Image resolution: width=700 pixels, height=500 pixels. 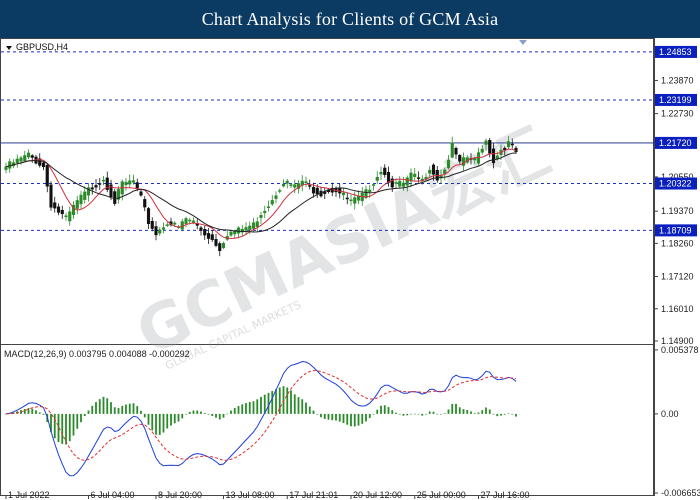 I want to click on symbol-dropdown-icon, so click(x=9, y=48).